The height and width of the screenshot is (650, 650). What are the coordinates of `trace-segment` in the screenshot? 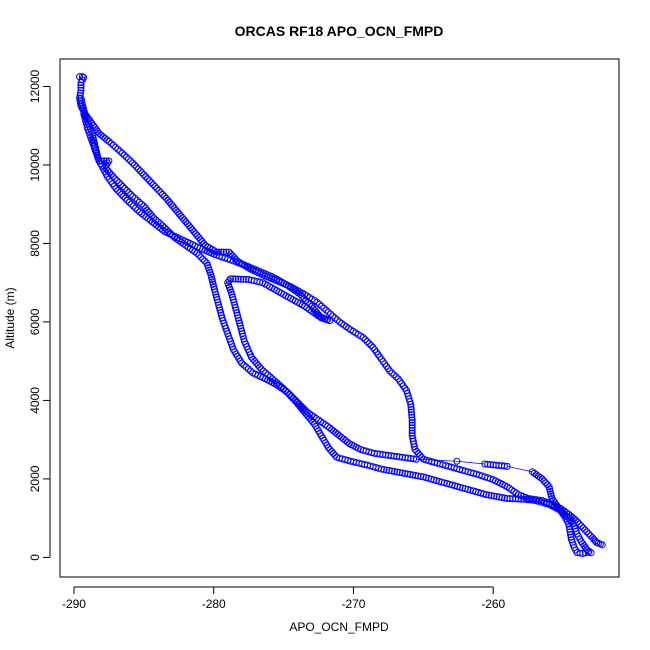 It's located at (470, 462).